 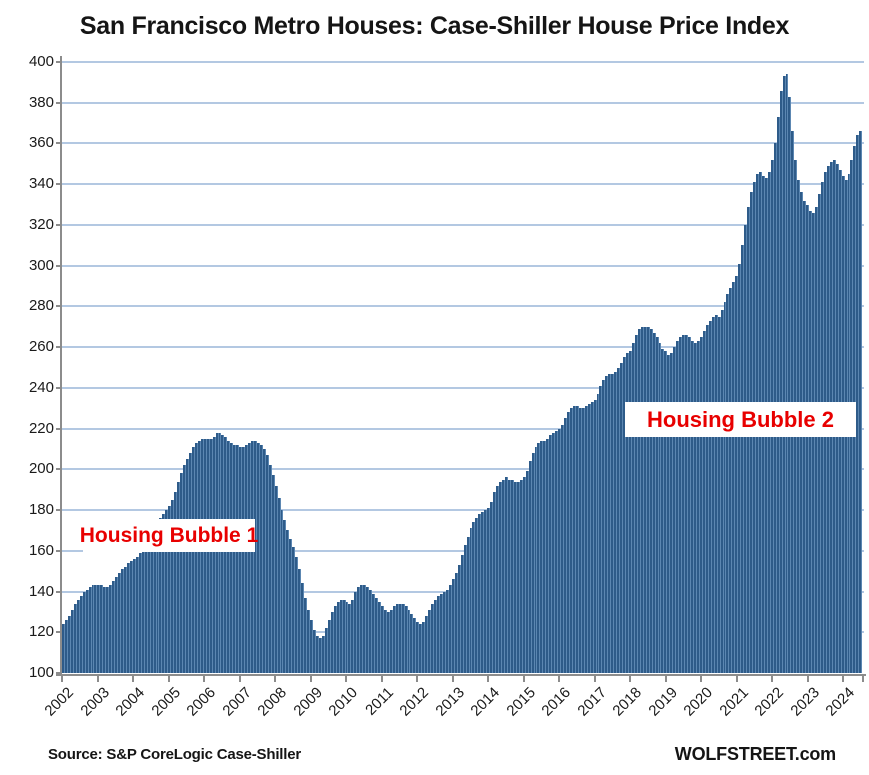 What do you see at coordinates (41, 184) in the screenshot?
I see `y-label-340: 340` at bounding box center [41, 184].